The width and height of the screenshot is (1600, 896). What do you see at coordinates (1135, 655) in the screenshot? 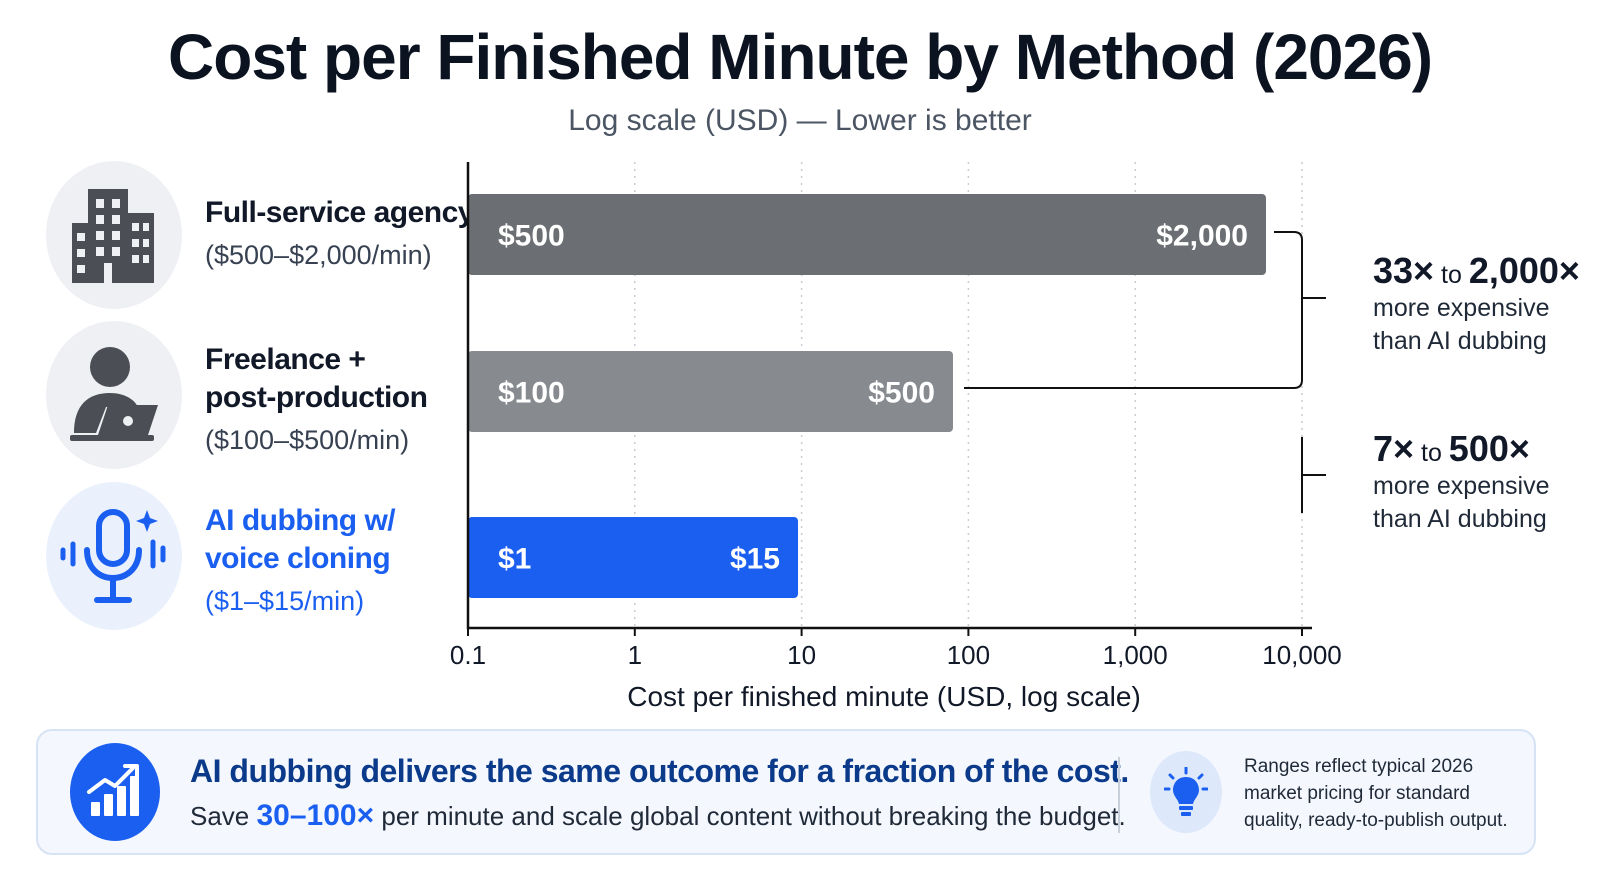
I see `x-tick-label: 1,000` at bounding box center [1135, 655].